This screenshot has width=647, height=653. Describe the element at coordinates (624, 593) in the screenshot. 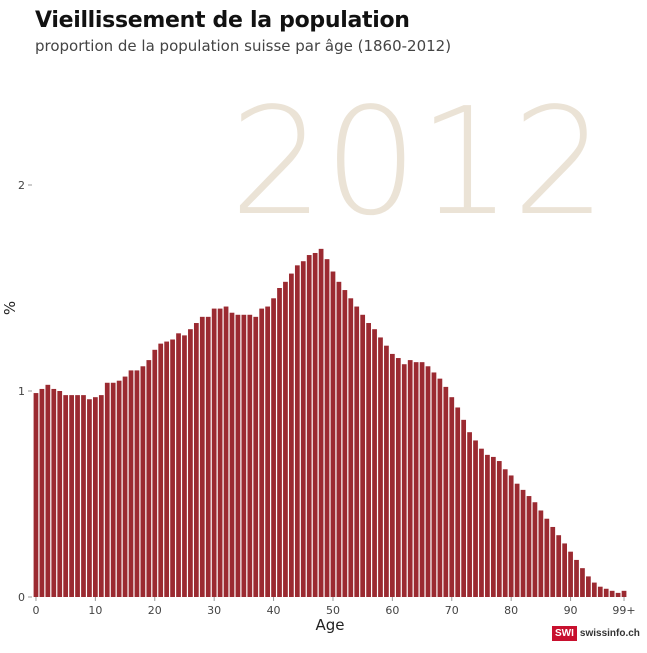

I see `bar-age-99plus` at that location.